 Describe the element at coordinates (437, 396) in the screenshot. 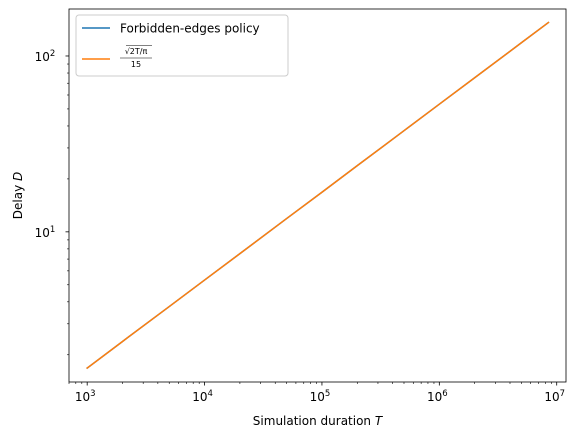

I see `x-tick-label: 106` at that location.